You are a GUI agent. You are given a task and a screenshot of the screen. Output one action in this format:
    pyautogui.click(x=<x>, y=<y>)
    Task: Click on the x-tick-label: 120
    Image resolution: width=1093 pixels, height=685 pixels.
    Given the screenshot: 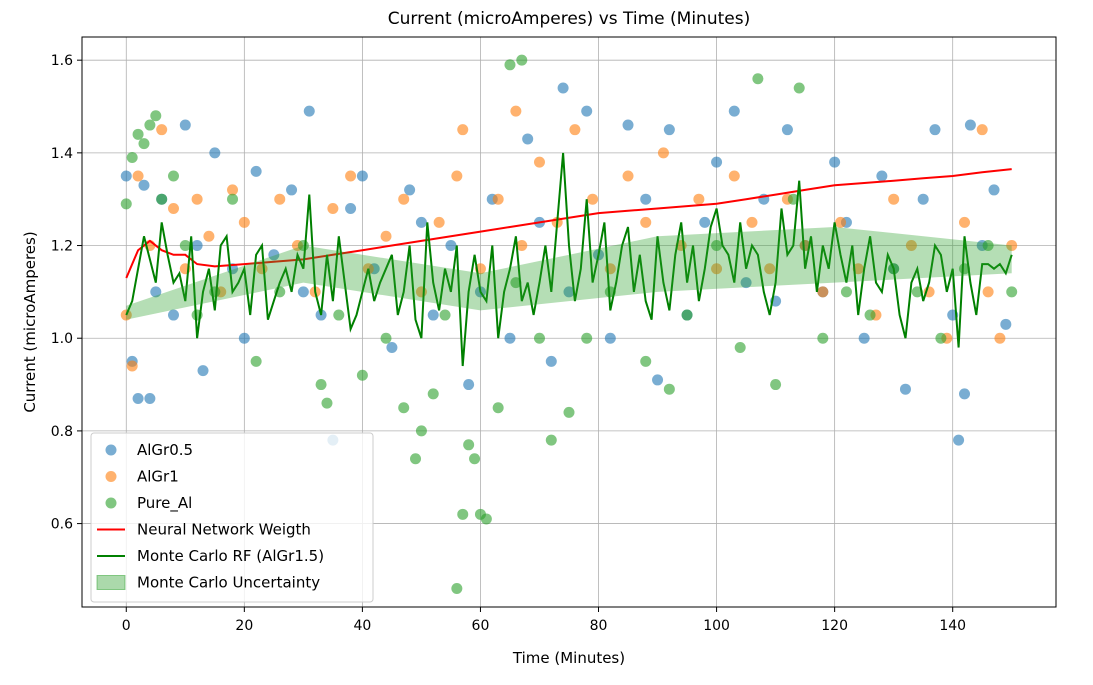 What is the action you would take?
    pyautogui.click(x=834, y=626)
    